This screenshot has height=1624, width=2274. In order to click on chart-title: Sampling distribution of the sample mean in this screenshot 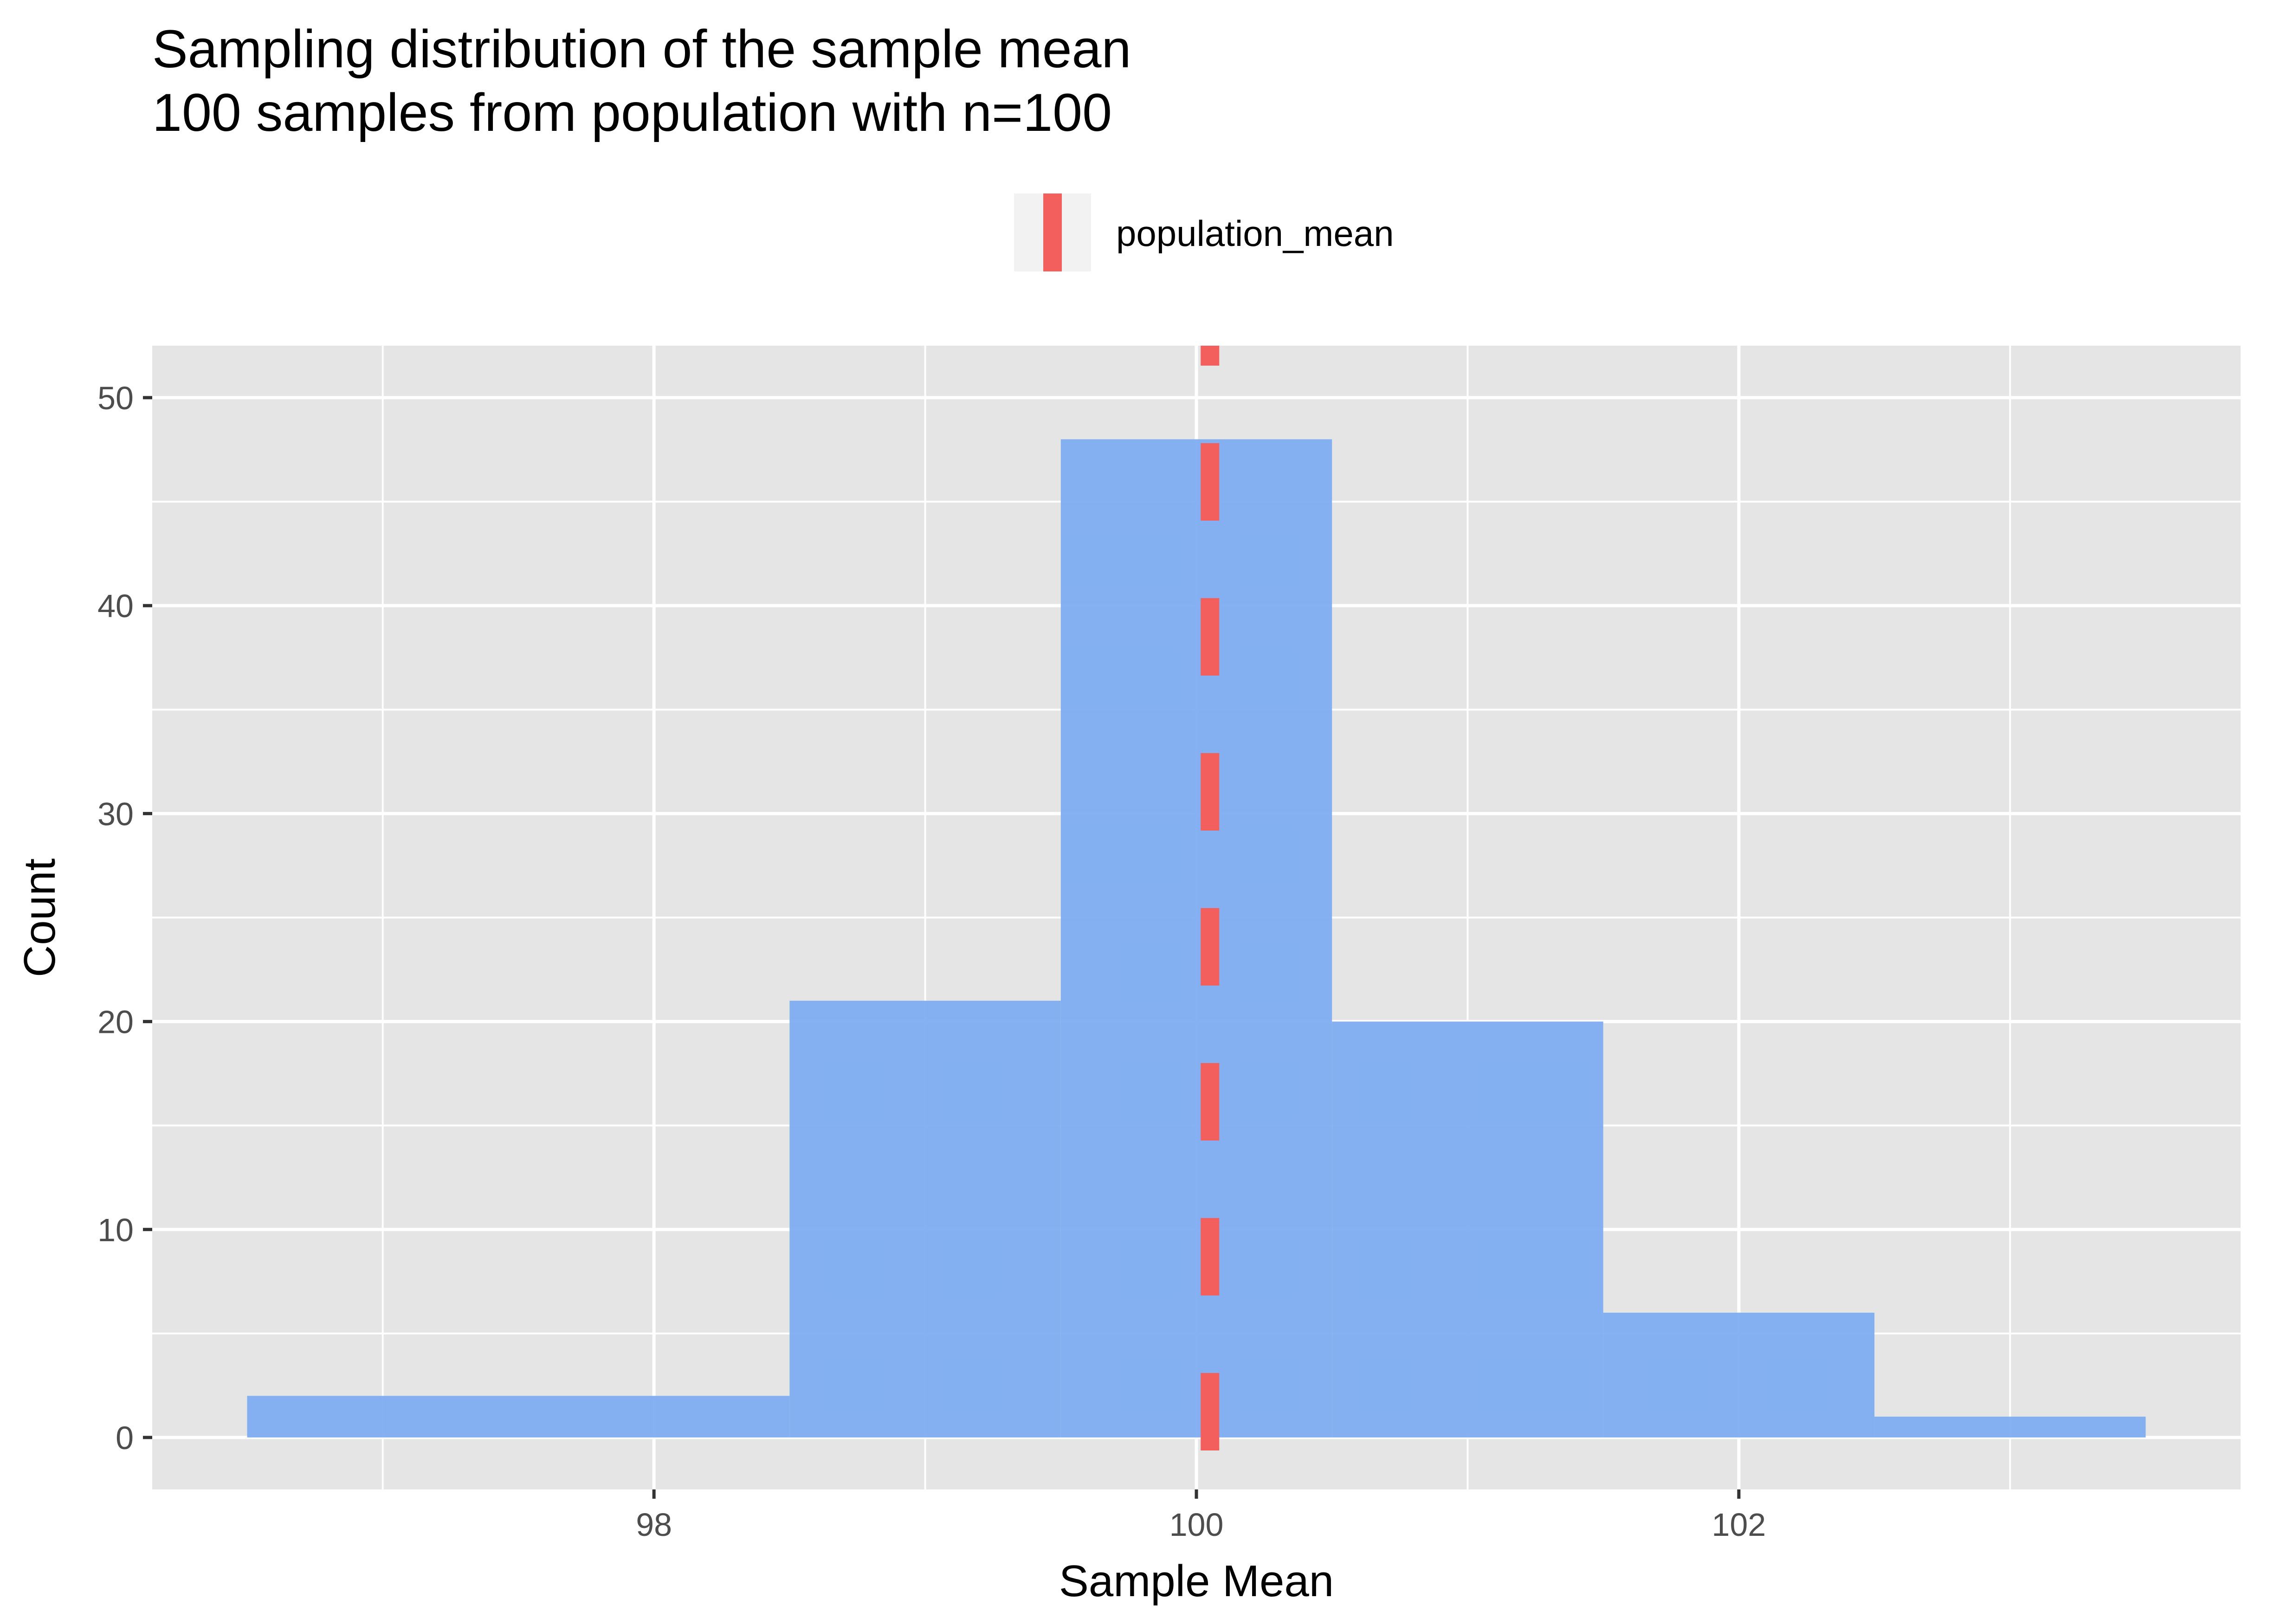, I will do `click(641, 49)`.